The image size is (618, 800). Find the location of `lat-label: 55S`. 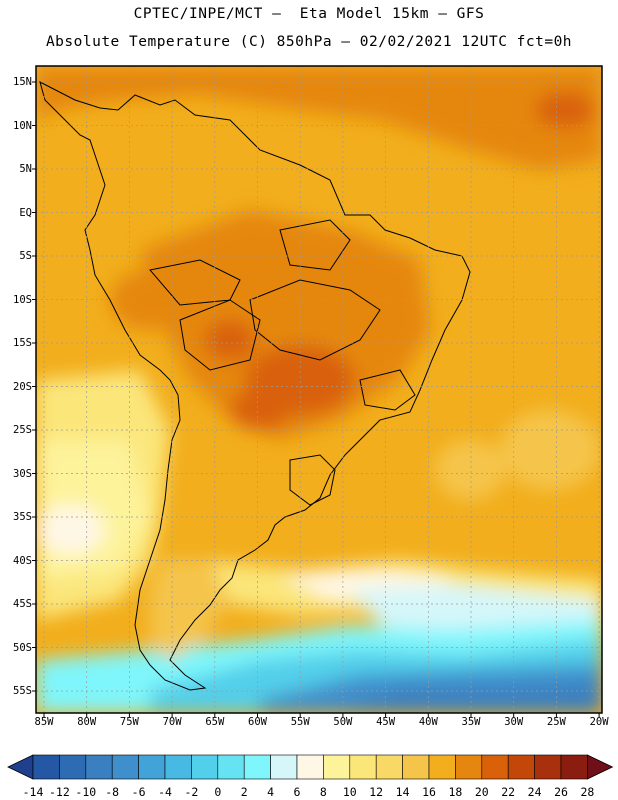

lat-label: 55S is located at coordinates (22, 691).